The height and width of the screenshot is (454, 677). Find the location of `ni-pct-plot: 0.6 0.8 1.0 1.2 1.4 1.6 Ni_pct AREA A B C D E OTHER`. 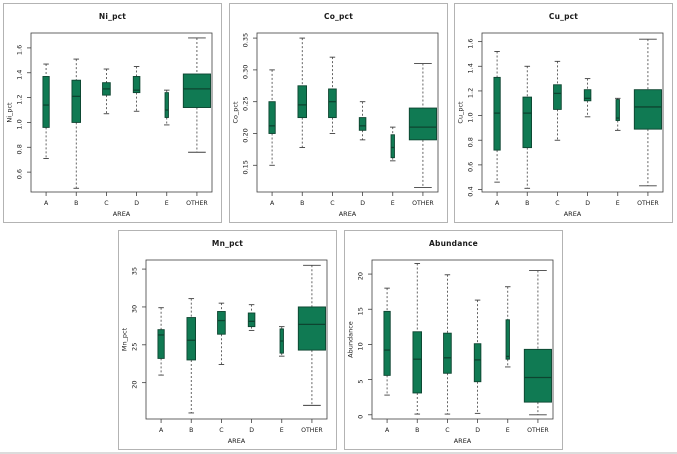

ni-pct-plot: 0.6 0.8 1.0 1.2 1.4 1.6 Ni_pct AREA A B C D E OTHER is located at coordinates (109, 125).